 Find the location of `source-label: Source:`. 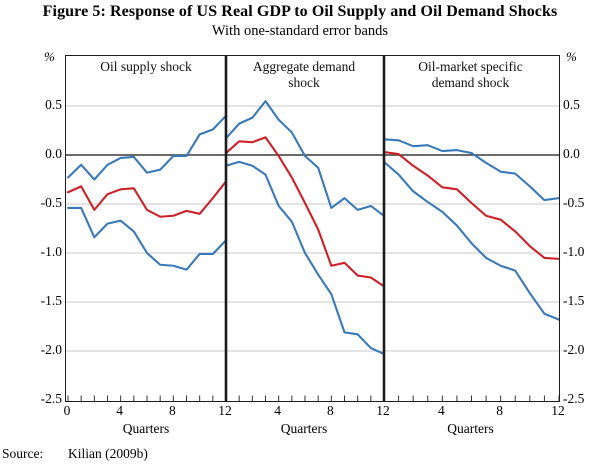

source-label: Source: is located at coordinates (23, 453).